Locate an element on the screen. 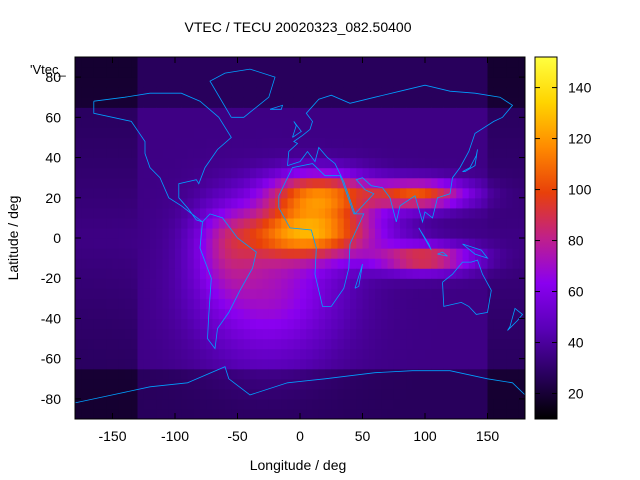 This screenshot has width=640, height=480. y-axis-label: Latitude / deg is located at coordinates (13, 238).